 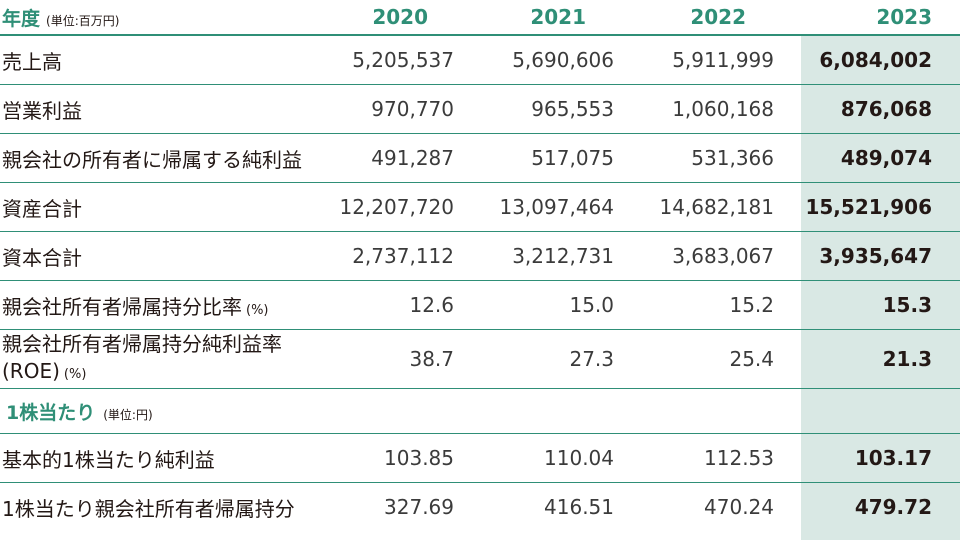 What do you see at coordinates (400, 207) in the screenshot?
I see `cell-value: 12,207,720` at bounding box center [400, 207].